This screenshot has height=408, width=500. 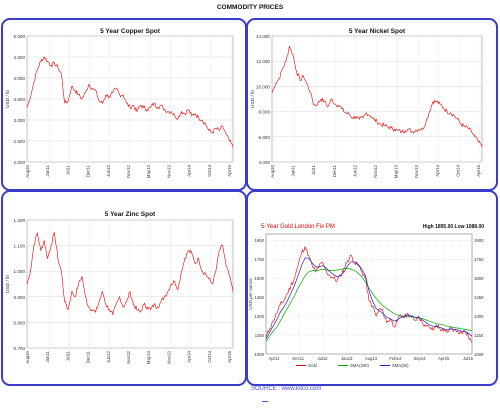 I want to click on chart-title: 5 Year Nickel Spot, so click(x=377, y=31).